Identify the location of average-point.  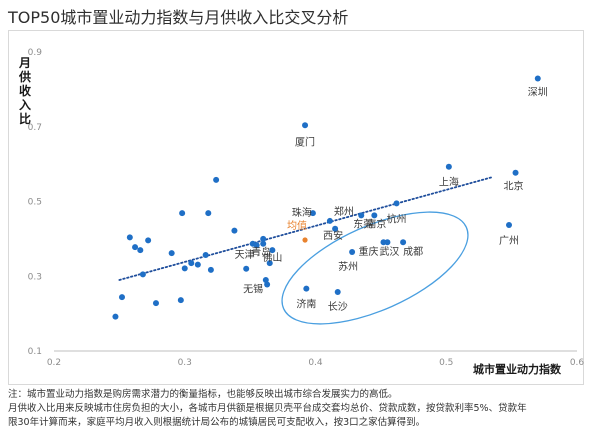
(305, 240).